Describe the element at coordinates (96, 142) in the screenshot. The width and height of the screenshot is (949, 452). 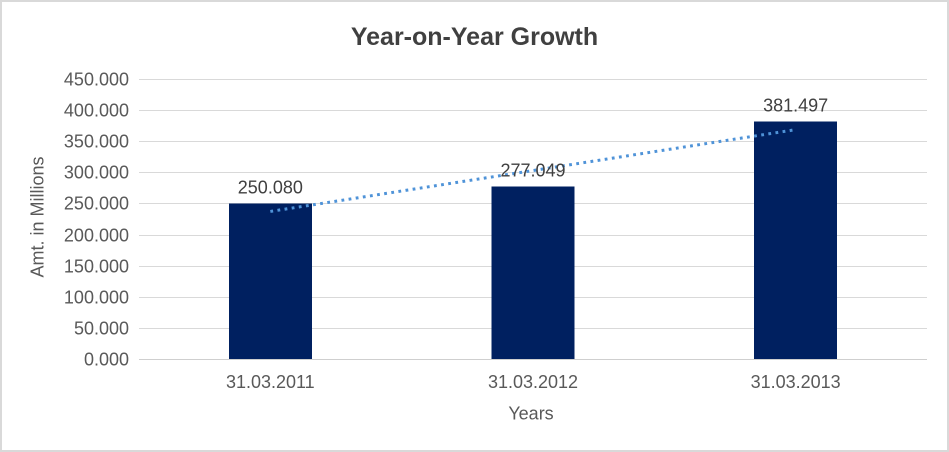
I see `y-tick-label: 350.000` at that location.